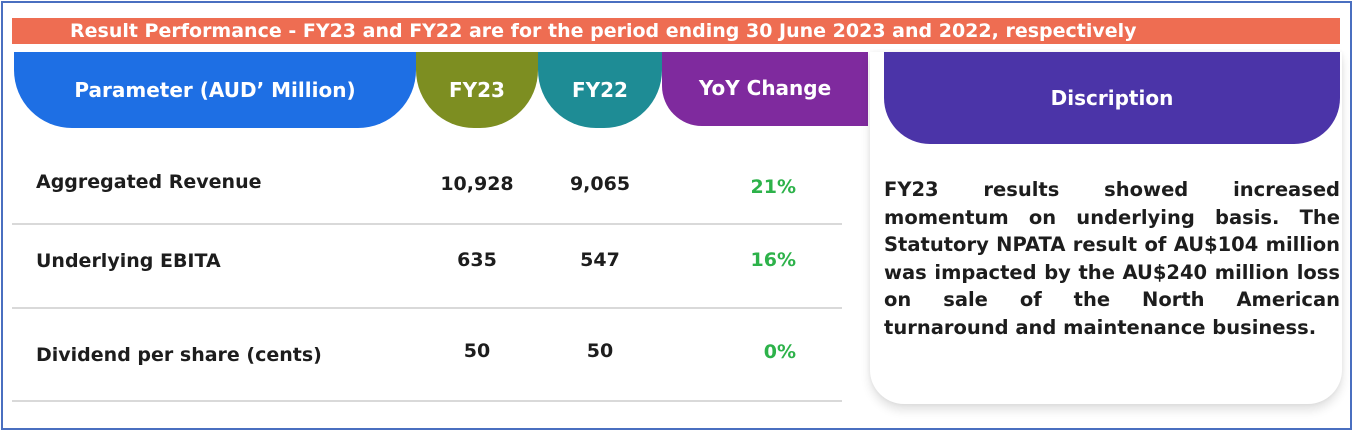 The image size is (1354, 432). What do you see at coordinates (600, 184) in the screenshot?
I see `row-1-fy22: 9,065` at bounding box center [600, 184].